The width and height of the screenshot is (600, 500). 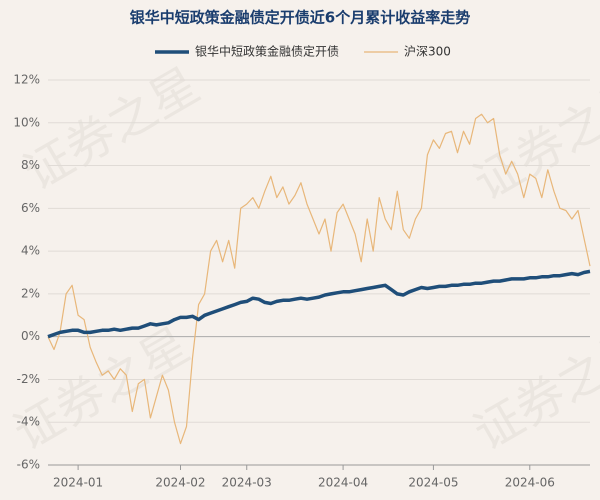 What do you see at coordinates (30, 208) in the screenshot?
I see `y-tick-label: 6%` at bounding box center [30, 208].